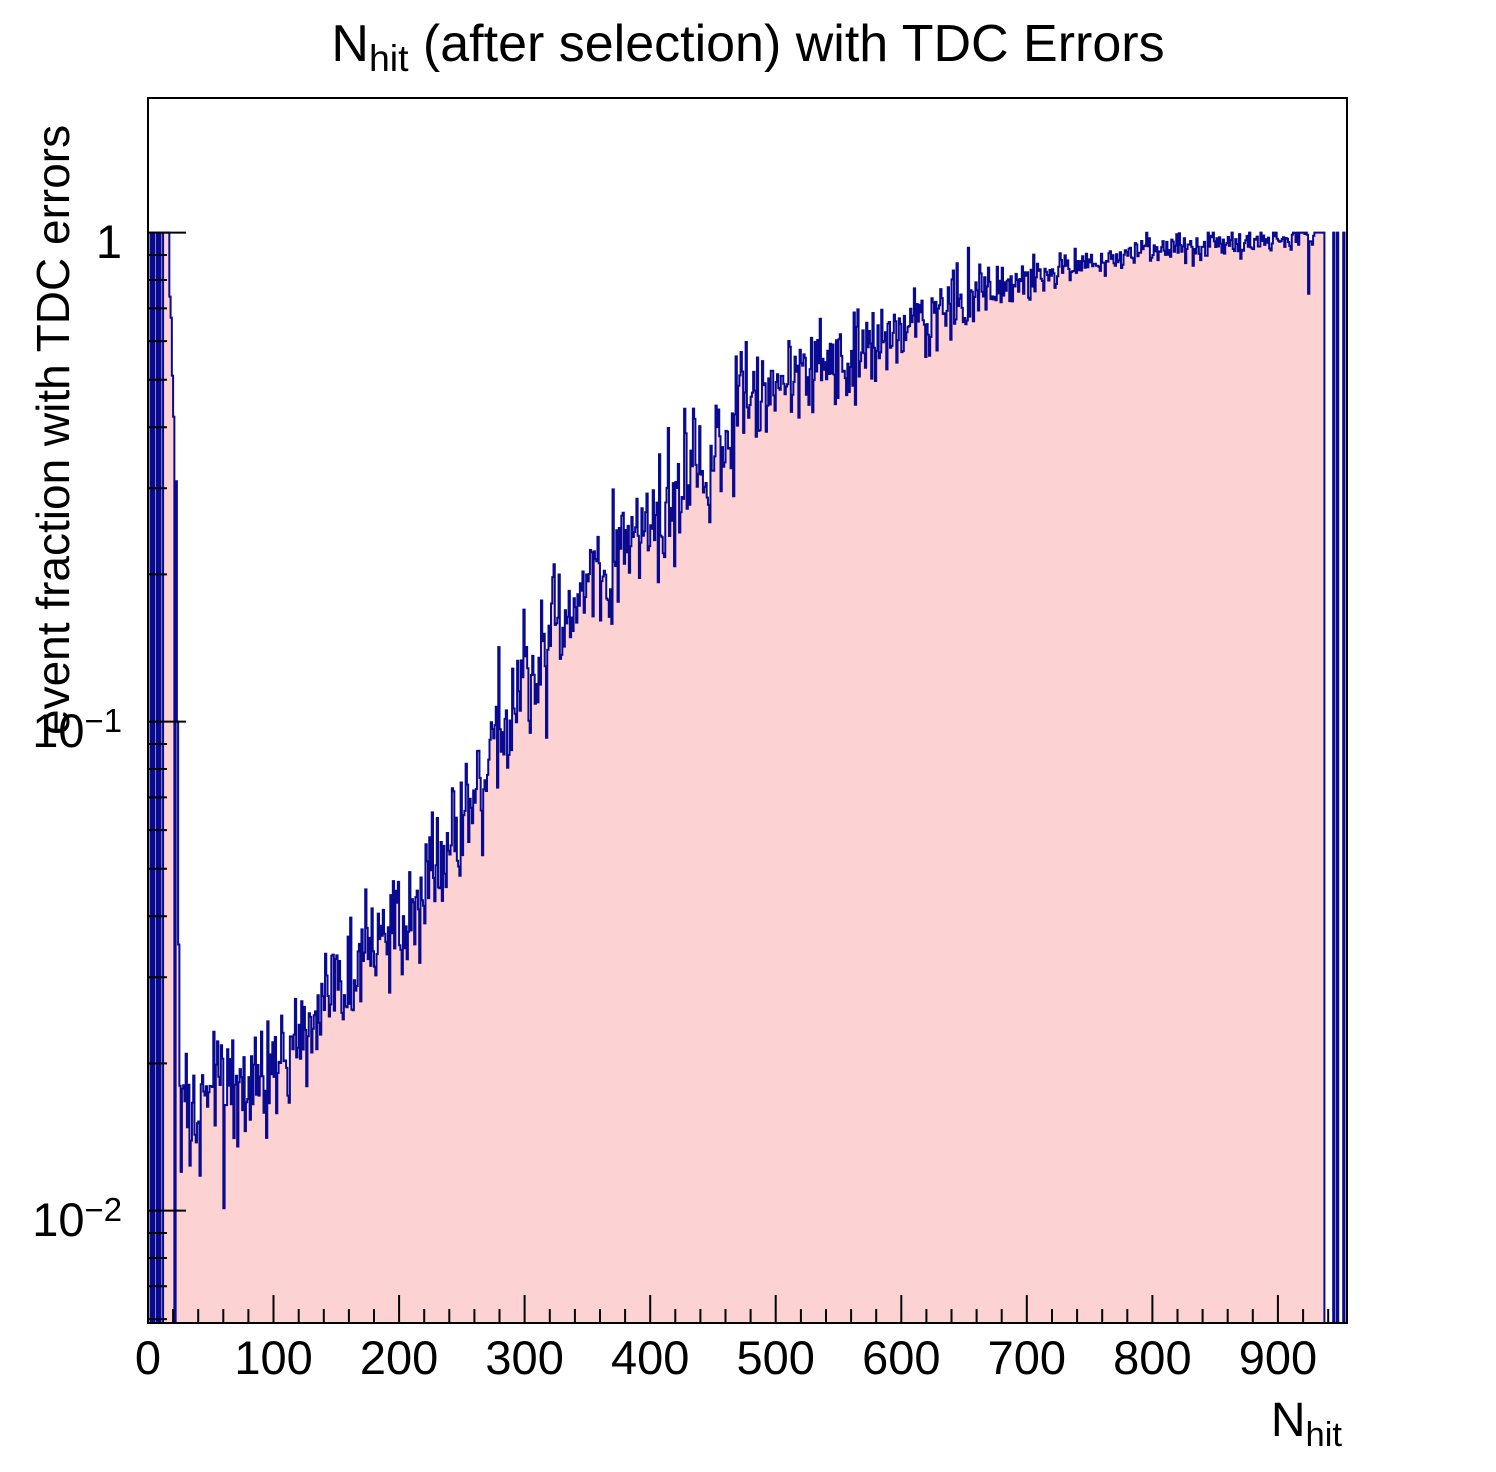  What do you see at coordinates (103, 720) in the screenshot?
I see `y-tick-label-exponent: −1` at bounding box center [103, 720].